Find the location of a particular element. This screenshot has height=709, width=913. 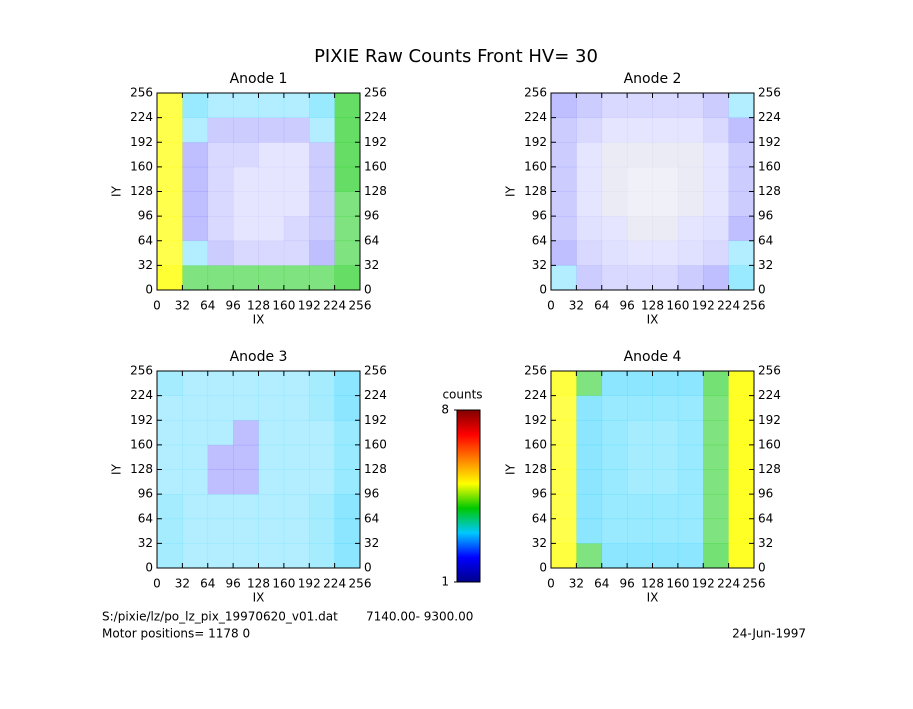

y-tick-label: 96 is located at coordinates (539, 216).